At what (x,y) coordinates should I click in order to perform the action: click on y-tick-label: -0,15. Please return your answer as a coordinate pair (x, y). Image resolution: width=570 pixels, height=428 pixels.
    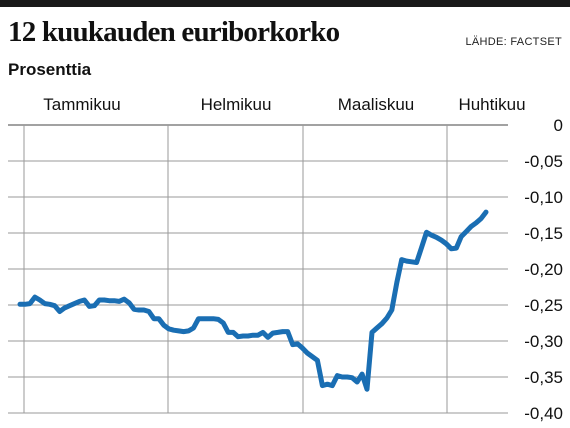
    Looking at the image, I should click on (543, 233).